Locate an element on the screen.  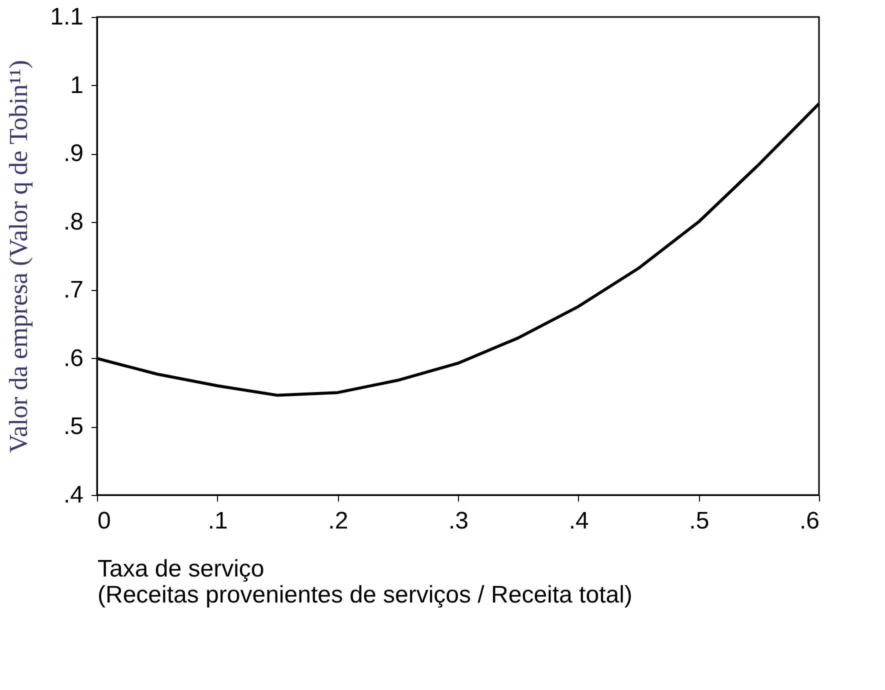
x-tick-label: .6 is located at coordinates (809, 521).